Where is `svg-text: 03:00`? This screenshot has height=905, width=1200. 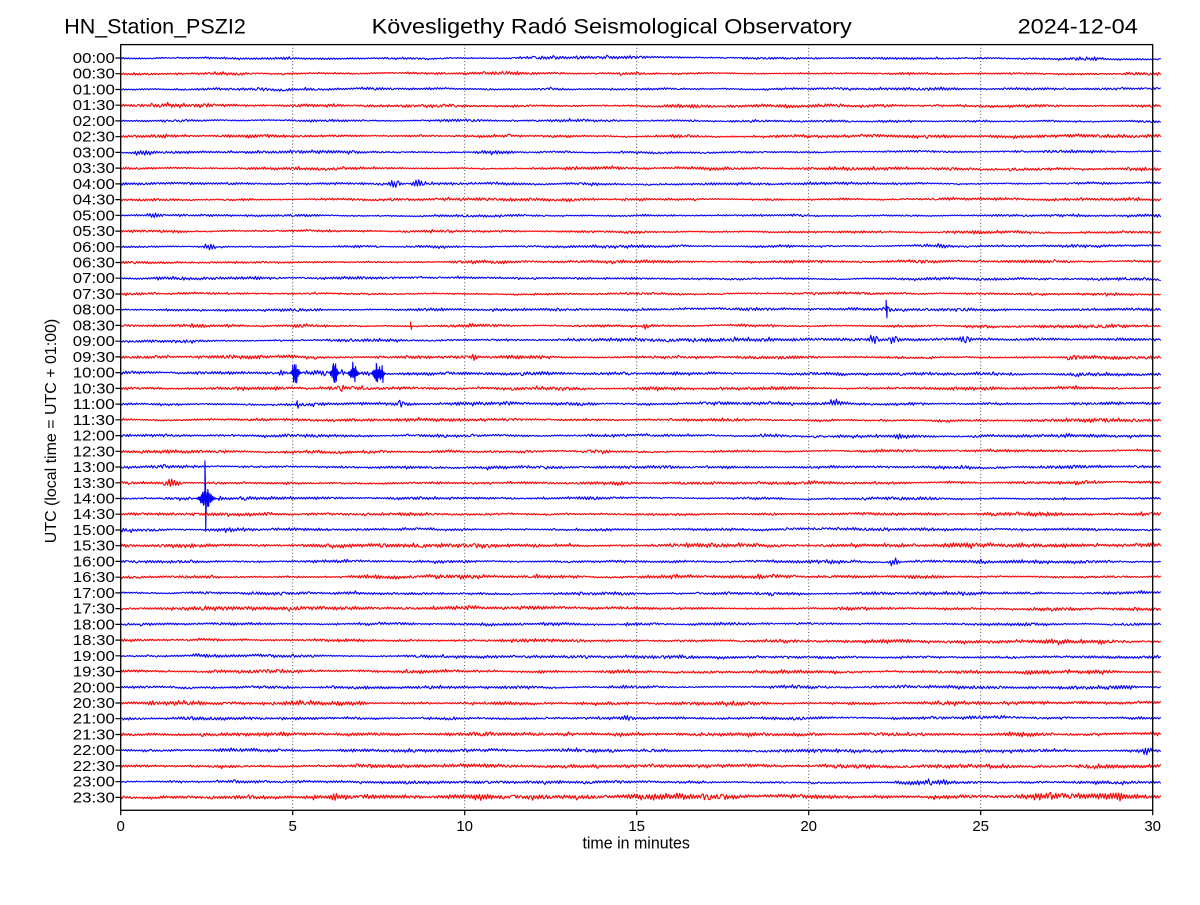 svg-text: 03:00 is located at coordinates (94, 152).